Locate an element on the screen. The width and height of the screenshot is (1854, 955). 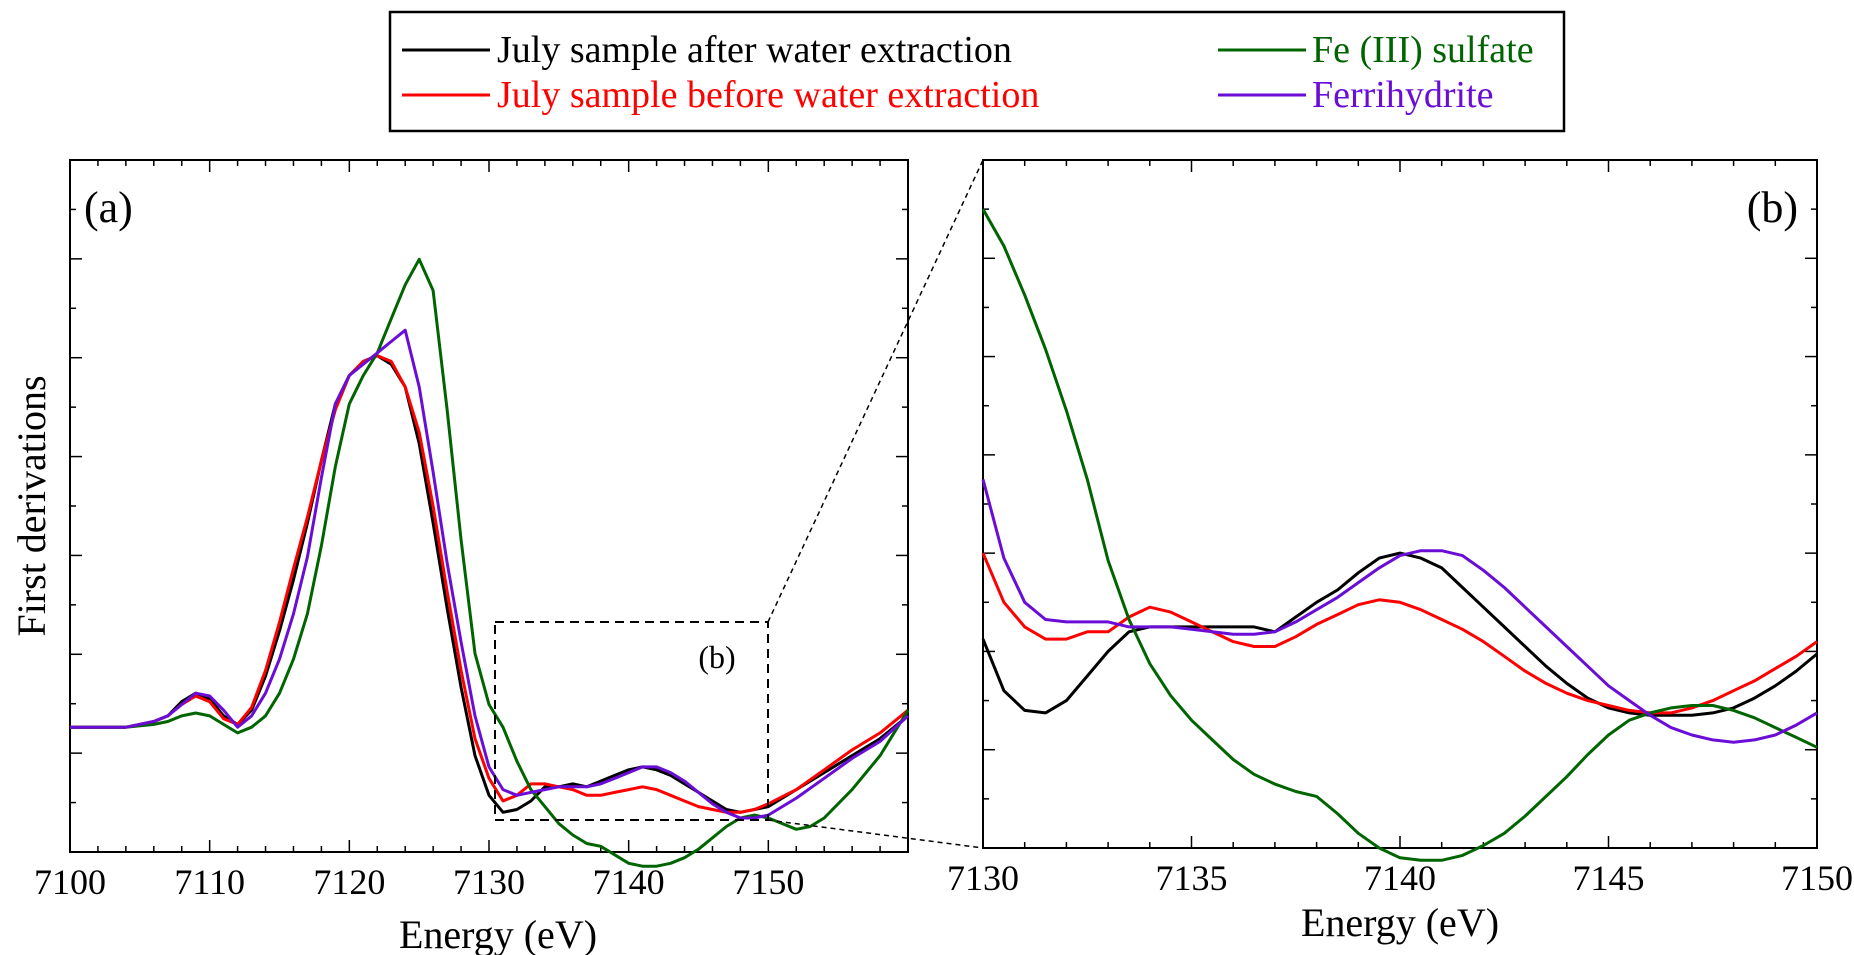
zoom-connector-top is located at coordinates (875, 391).